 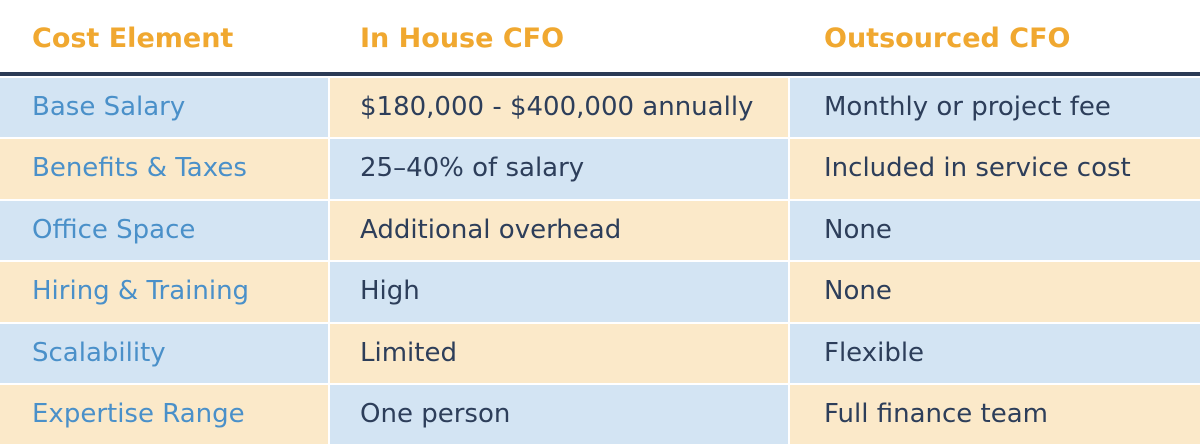 I want to click on row-label: Expertise Range, so click(x=164, y=415).